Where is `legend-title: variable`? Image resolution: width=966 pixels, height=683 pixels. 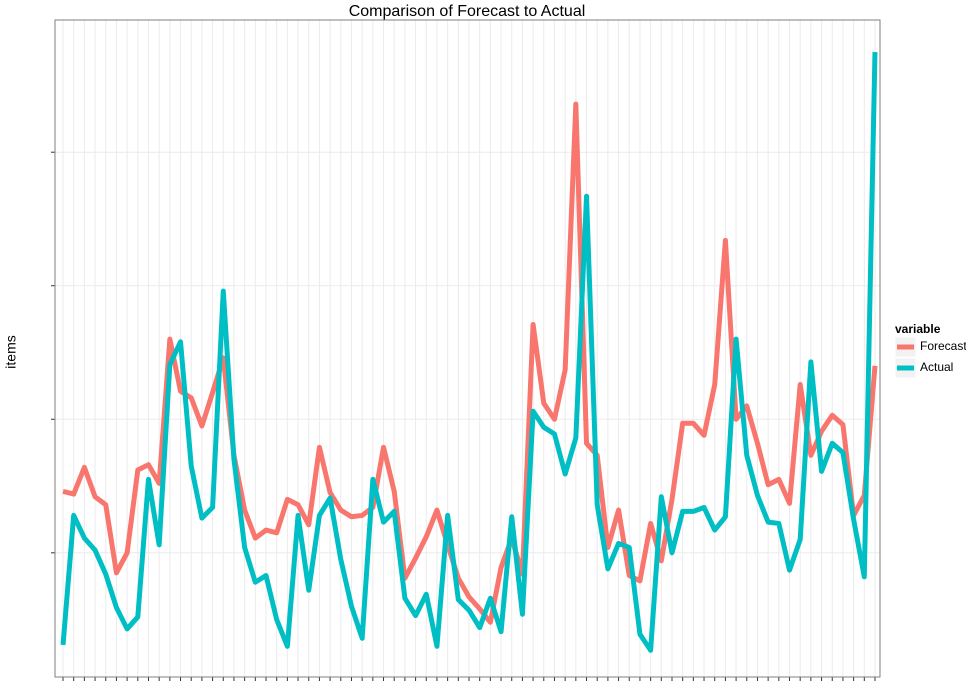
legend-title: variable is located at coordinates (918, 329).